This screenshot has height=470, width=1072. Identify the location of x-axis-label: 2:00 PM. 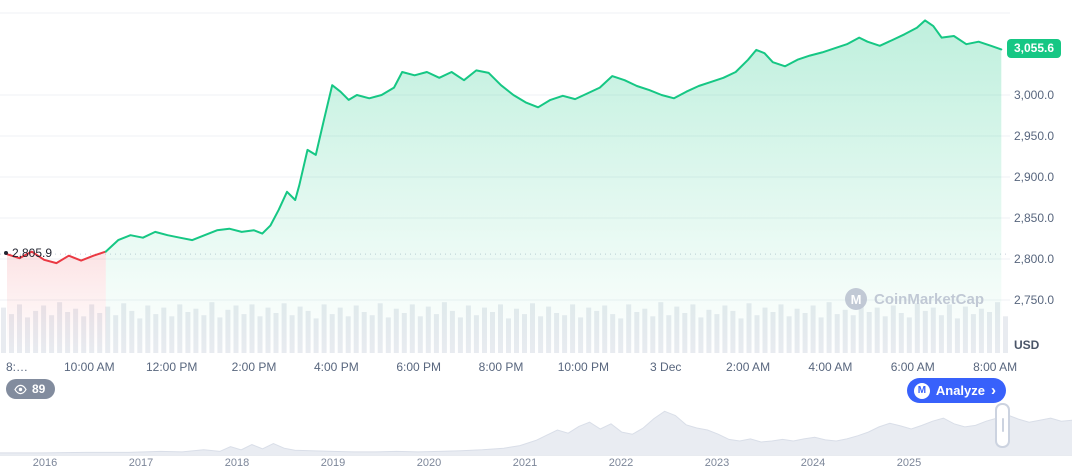
(254, 367).